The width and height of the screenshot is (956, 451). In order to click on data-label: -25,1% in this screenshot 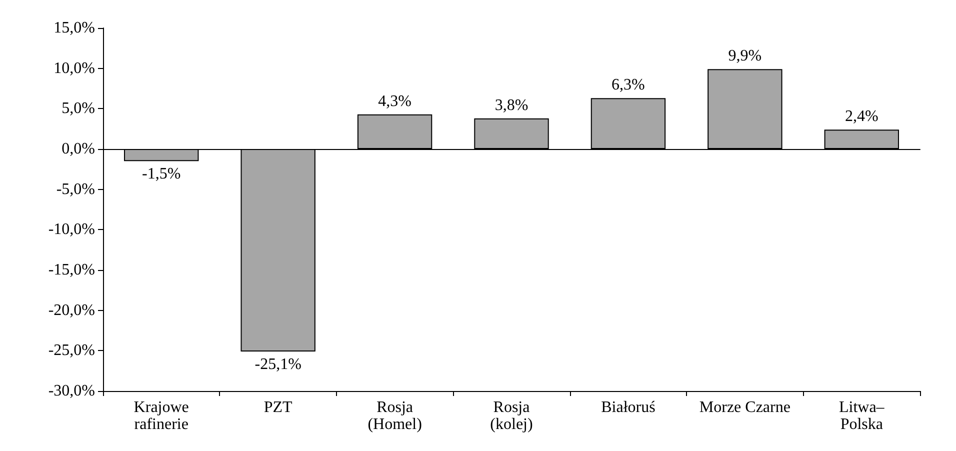, I will do `click(278, 364)`.